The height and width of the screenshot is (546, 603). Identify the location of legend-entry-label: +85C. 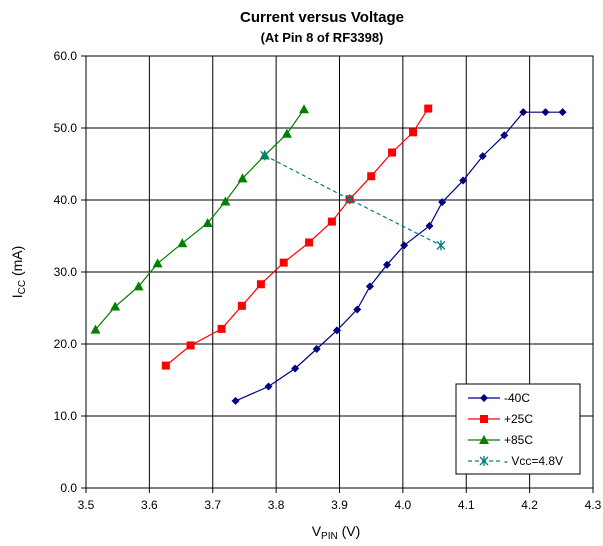
(518, 440).